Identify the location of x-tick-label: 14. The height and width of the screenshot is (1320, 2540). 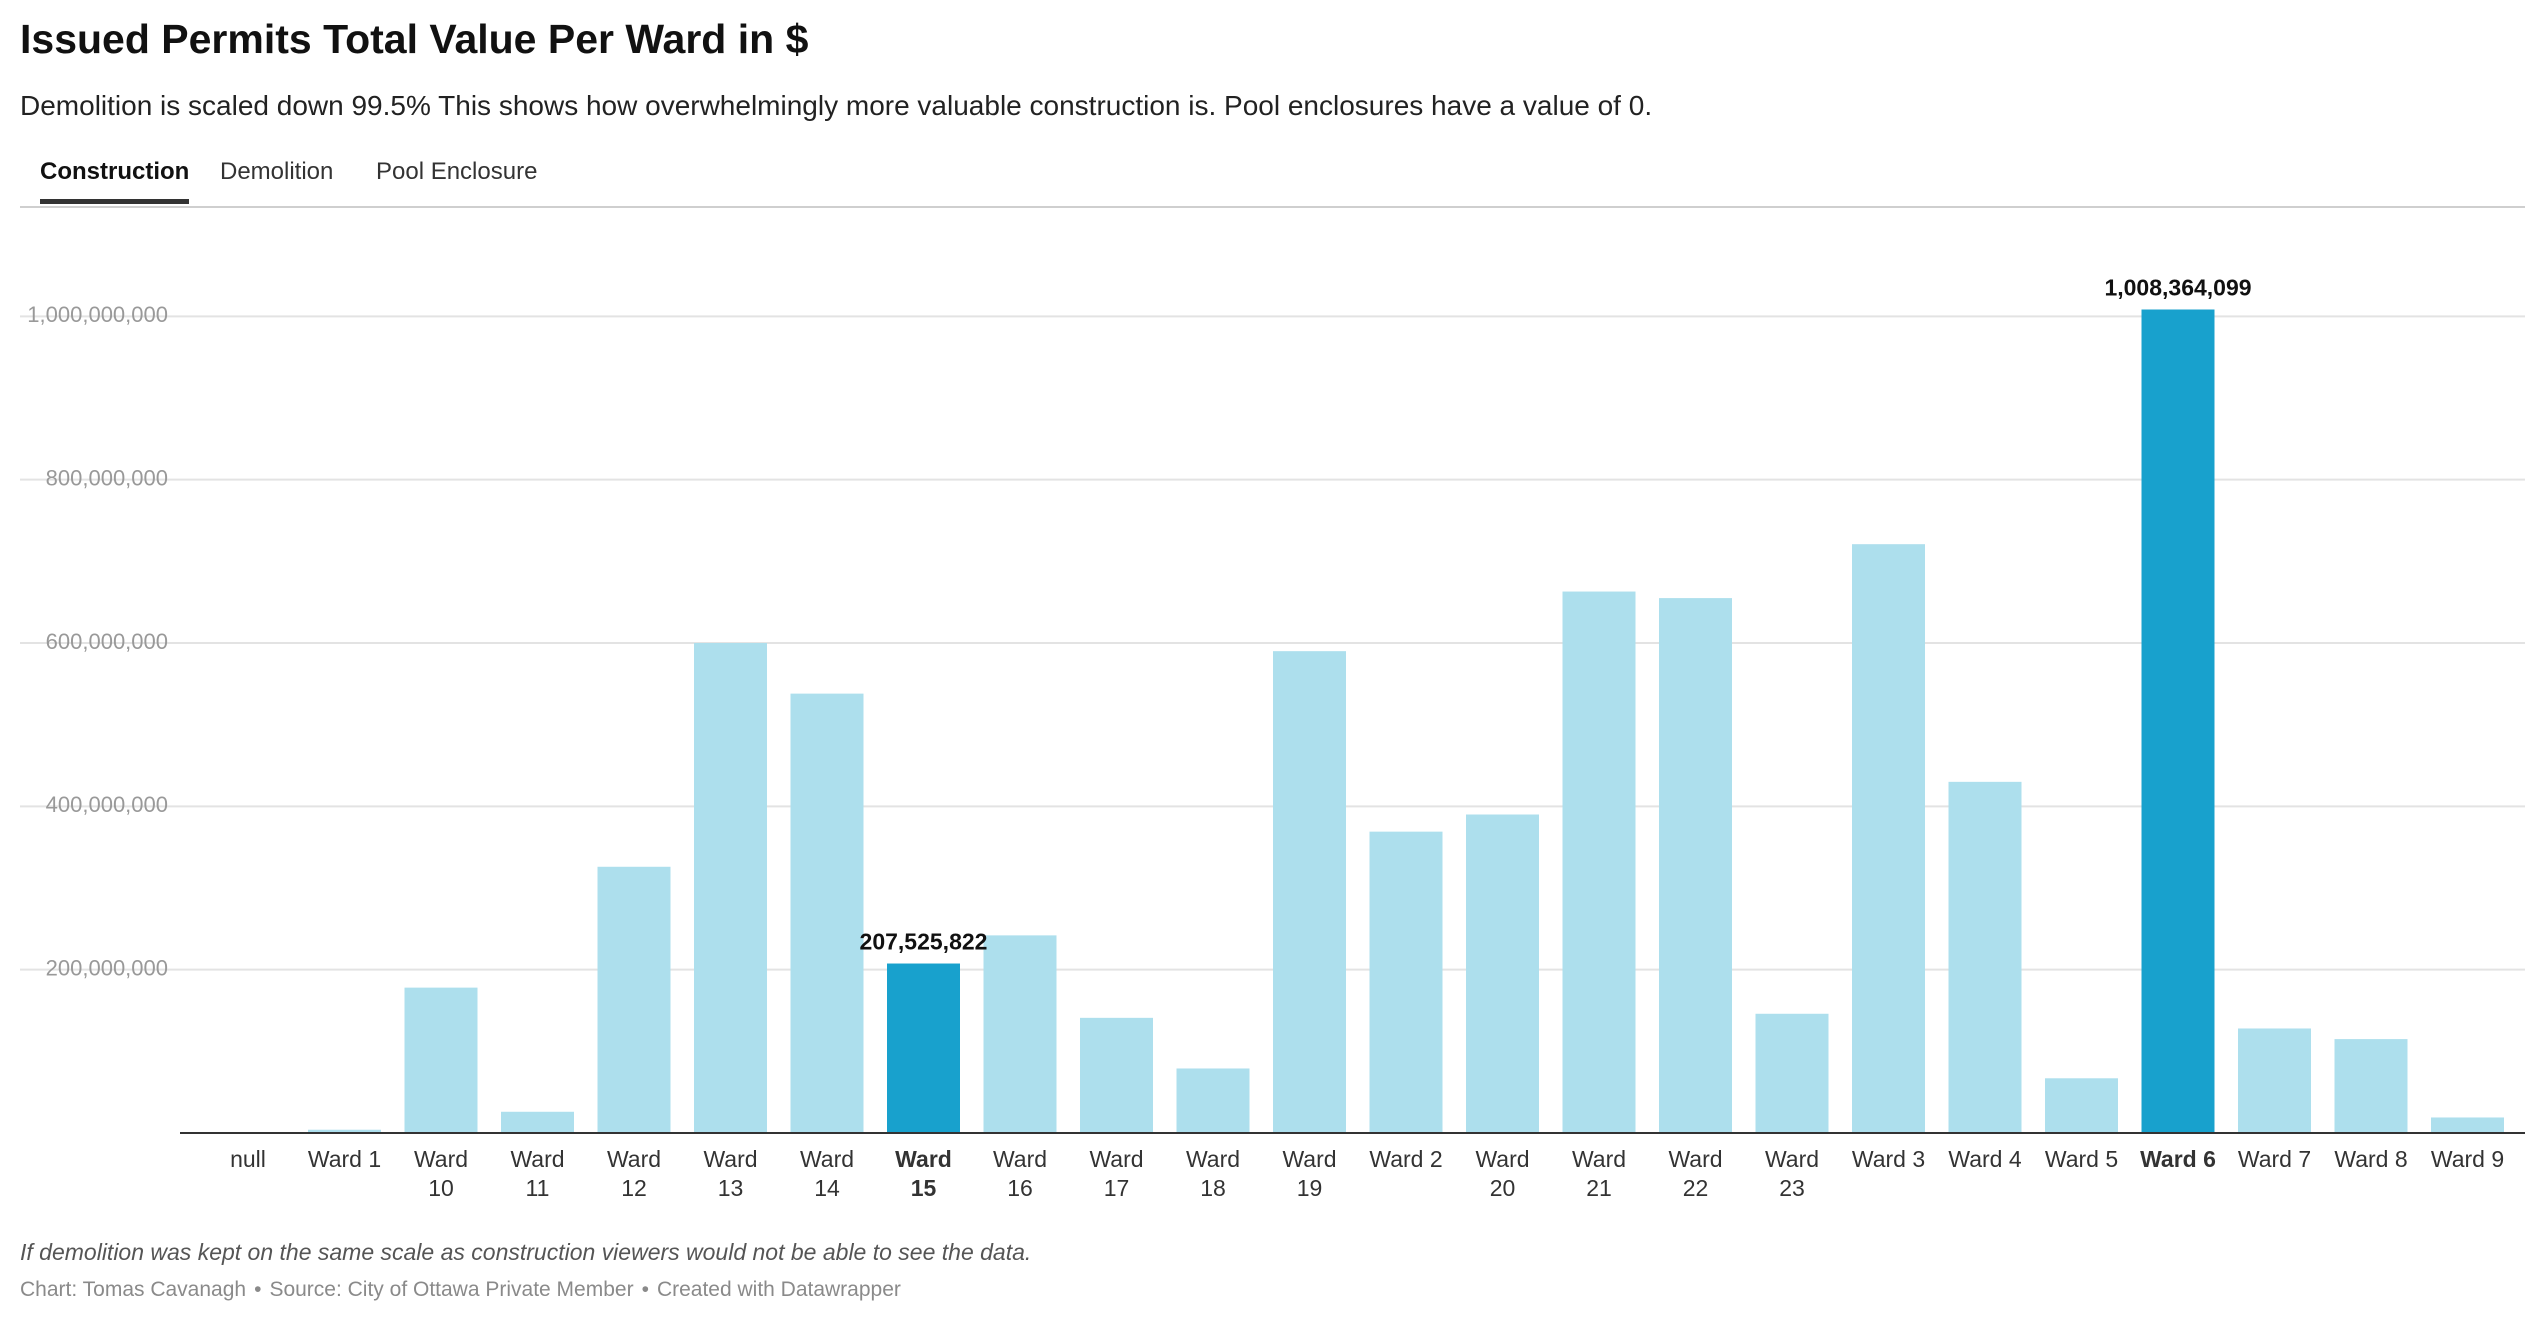
(827, 1188).